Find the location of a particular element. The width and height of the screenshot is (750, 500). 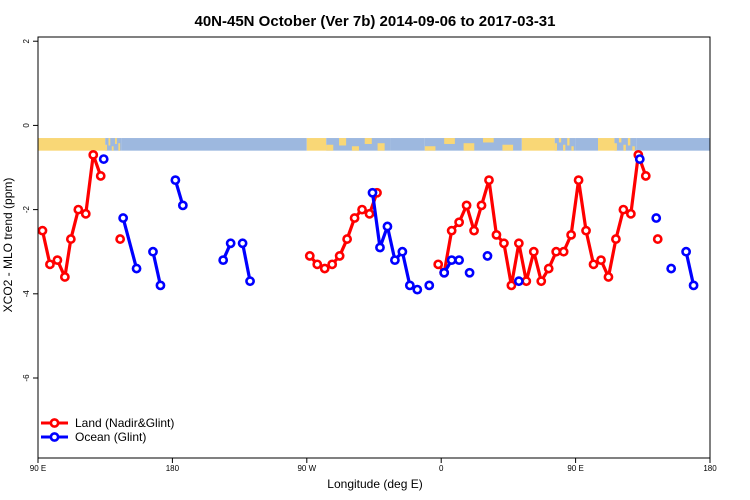

legend-label: Land (Nadir&Glint) is located at coordinates (124, 423).